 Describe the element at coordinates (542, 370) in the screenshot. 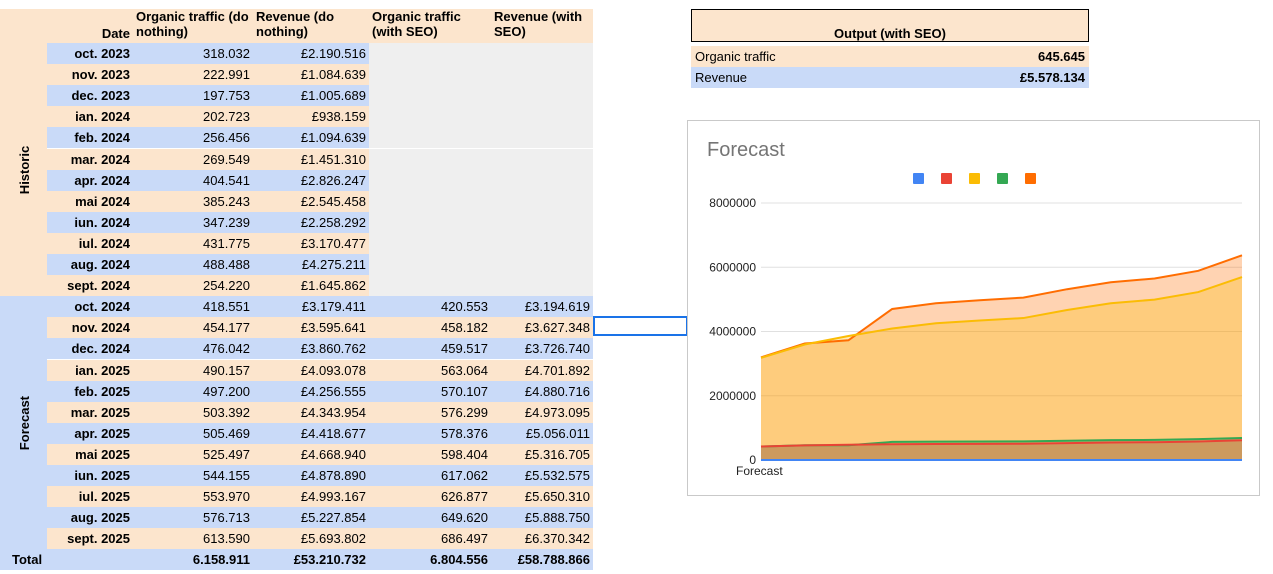

I see `revenue-seo-cell: £4.701.892` at that location.